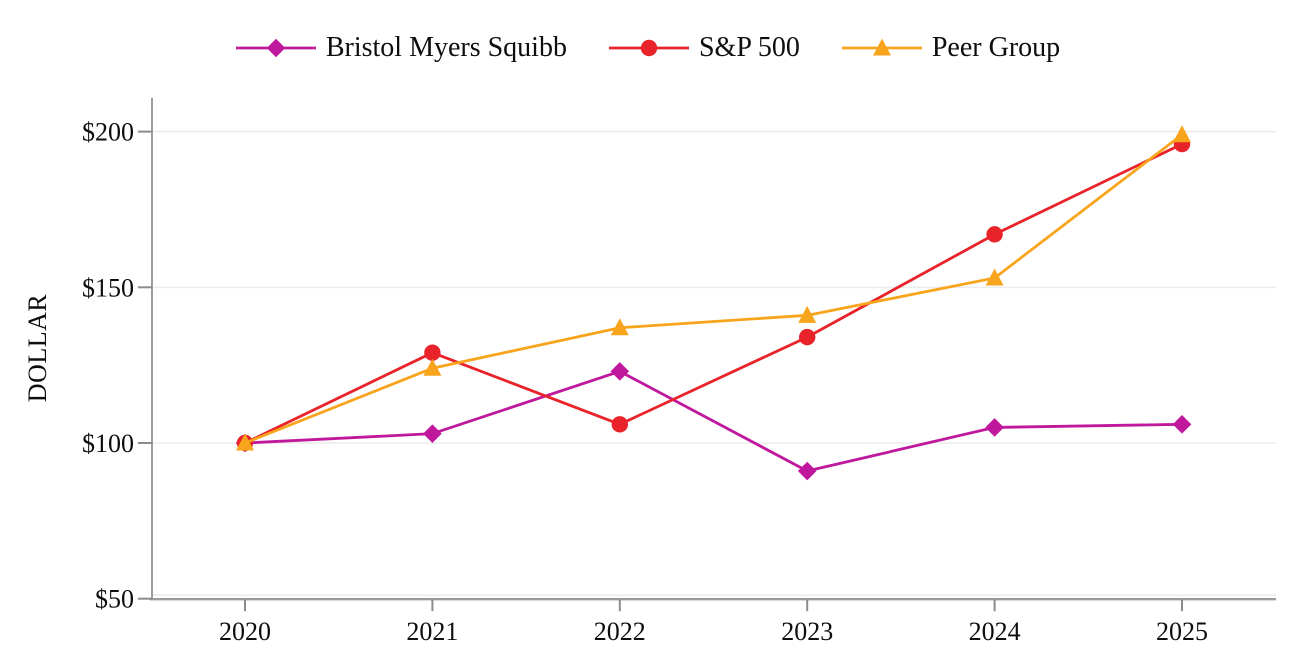  I want to click on y-tick-label: $100, so click(108, 443).